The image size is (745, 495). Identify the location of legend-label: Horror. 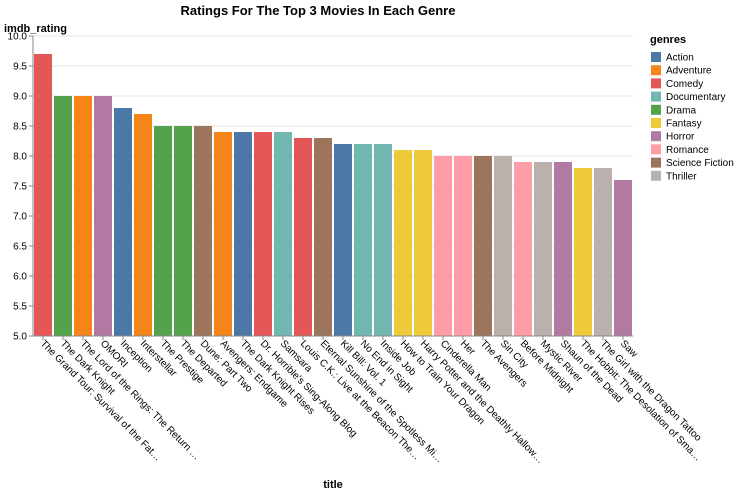
(680, 137).